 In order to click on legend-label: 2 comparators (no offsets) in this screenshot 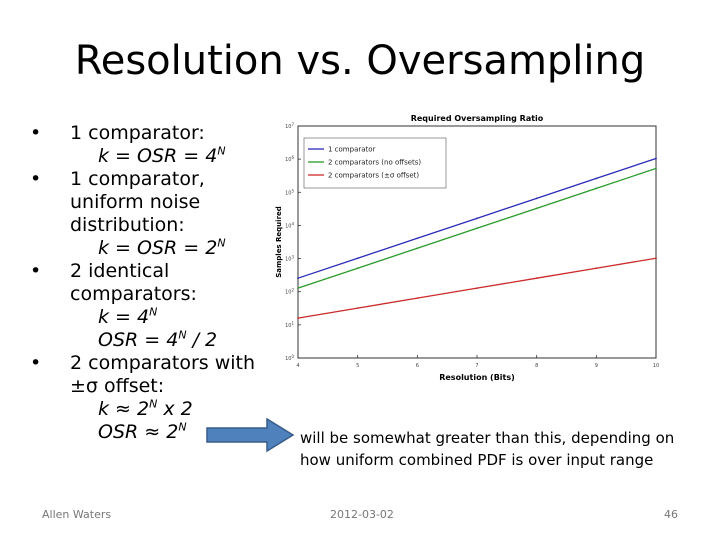, I will do `click(374, 163)`.